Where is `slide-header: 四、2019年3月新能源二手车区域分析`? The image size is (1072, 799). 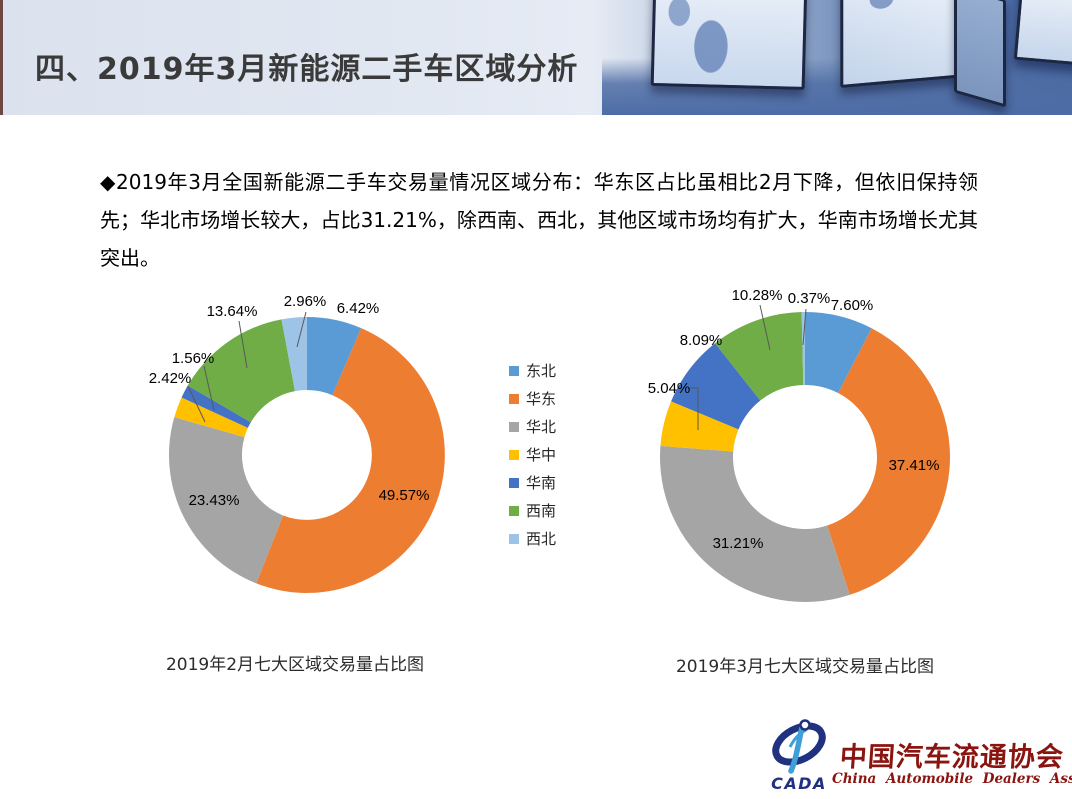 slide-header: 四、2019年3月新能源二手车区域分析 is located at coordinates (536, 57).